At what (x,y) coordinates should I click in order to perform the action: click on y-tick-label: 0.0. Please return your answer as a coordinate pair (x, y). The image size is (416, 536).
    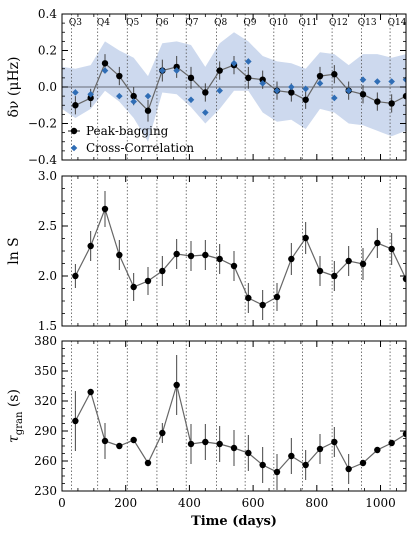
    Looking at the image, I should click on (47, 87).